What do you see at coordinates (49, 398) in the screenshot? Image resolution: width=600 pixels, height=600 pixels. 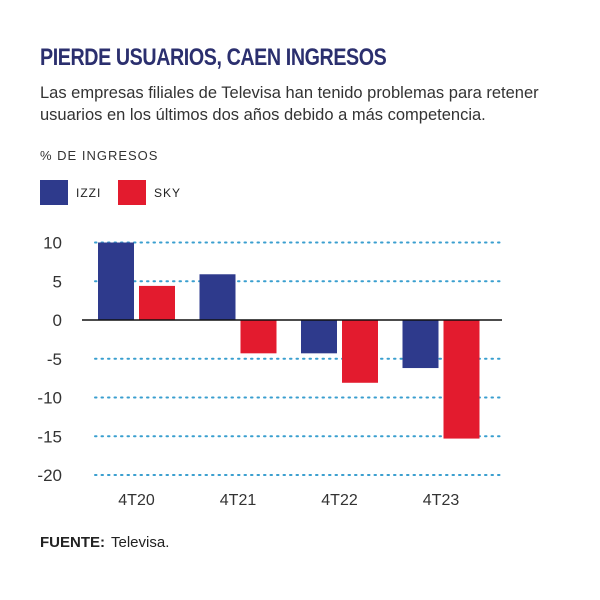 I see `y-tick-label: -10` at bounding box center [49, 398].